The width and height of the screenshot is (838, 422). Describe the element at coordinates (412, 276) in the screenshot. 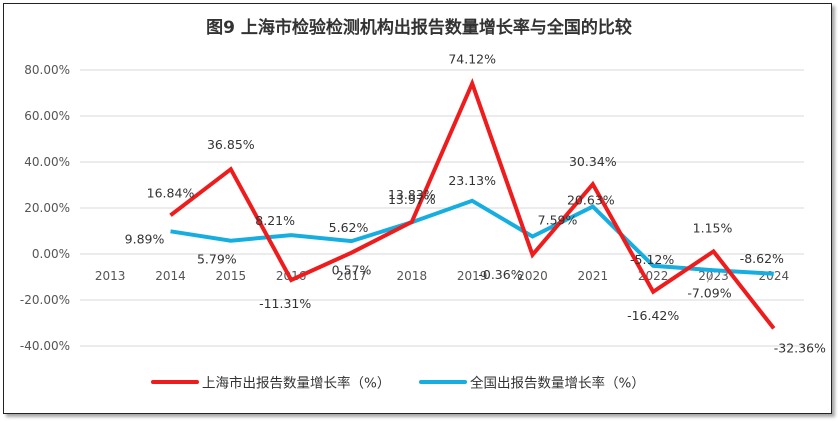

I see `x-tick-label: 2018` at that location.